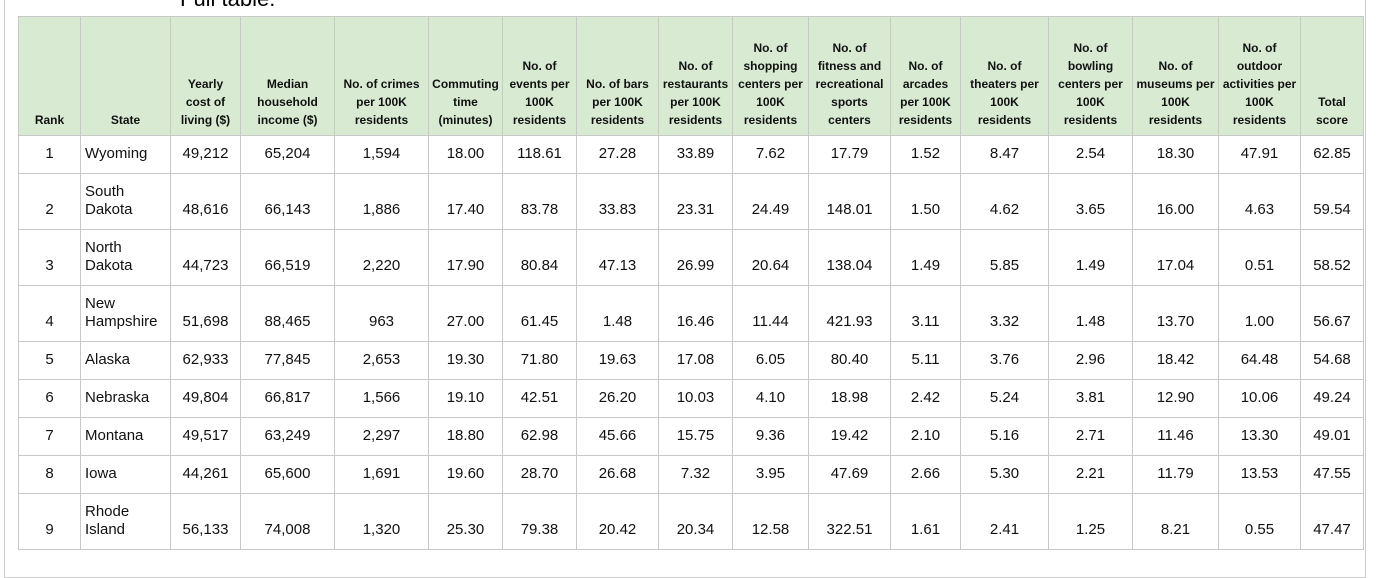  I want to click on table-cell: 9, so click(49, 521).